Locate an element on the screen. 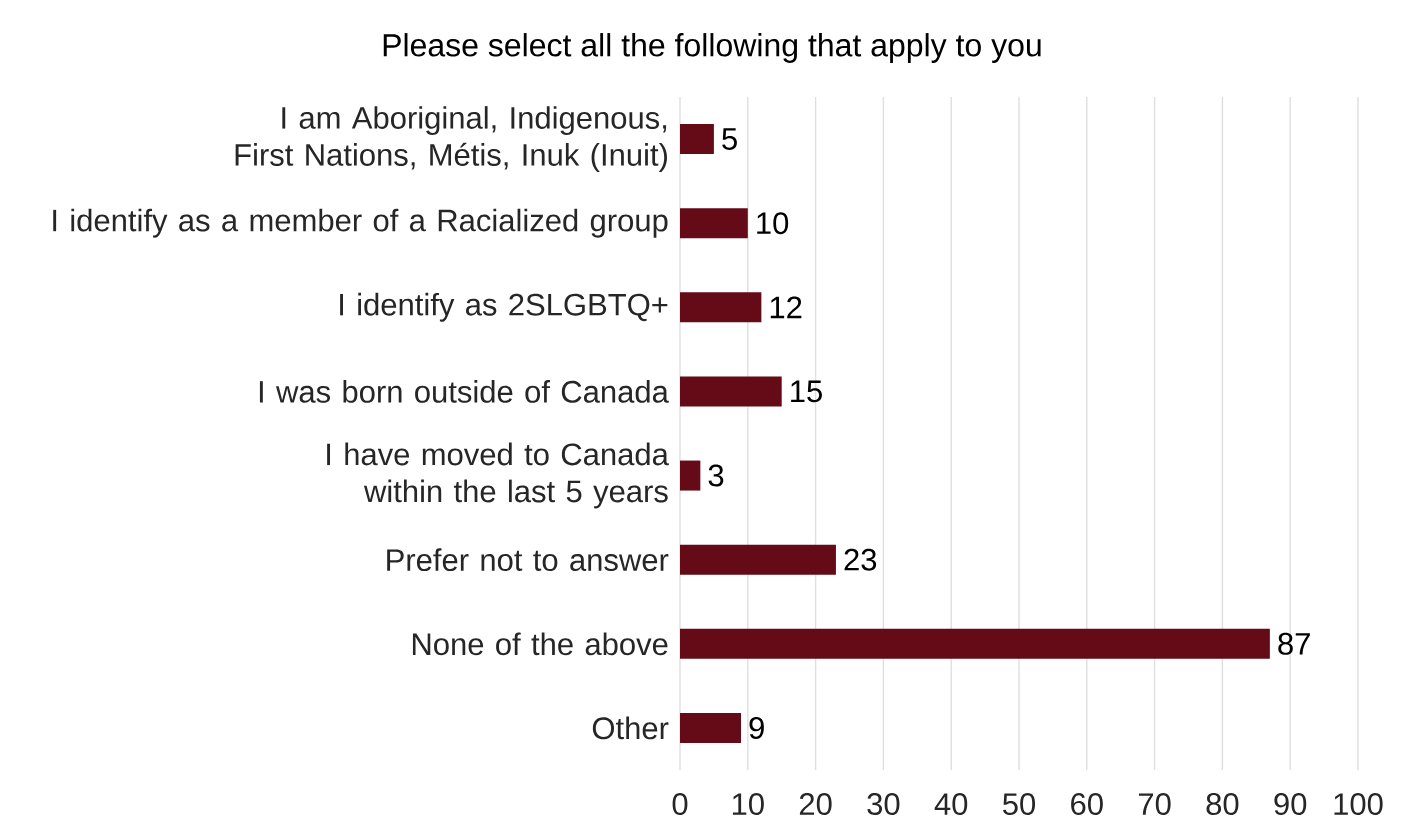 This screenshot has width=1424, height=840. data-label: 10 is located at coordinates (773, 223).